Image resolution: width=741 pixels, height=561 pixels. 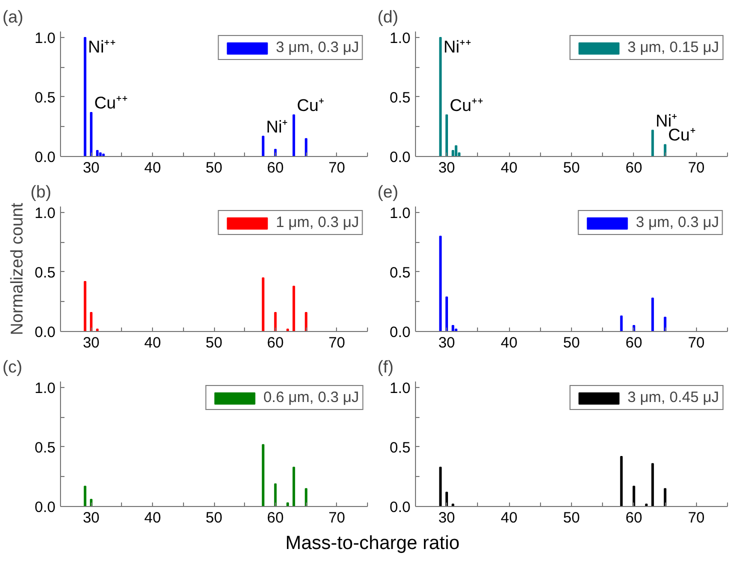 I want to click on legend-label: 3 μm, 0.45 μJ, so click(x=673, y=397).